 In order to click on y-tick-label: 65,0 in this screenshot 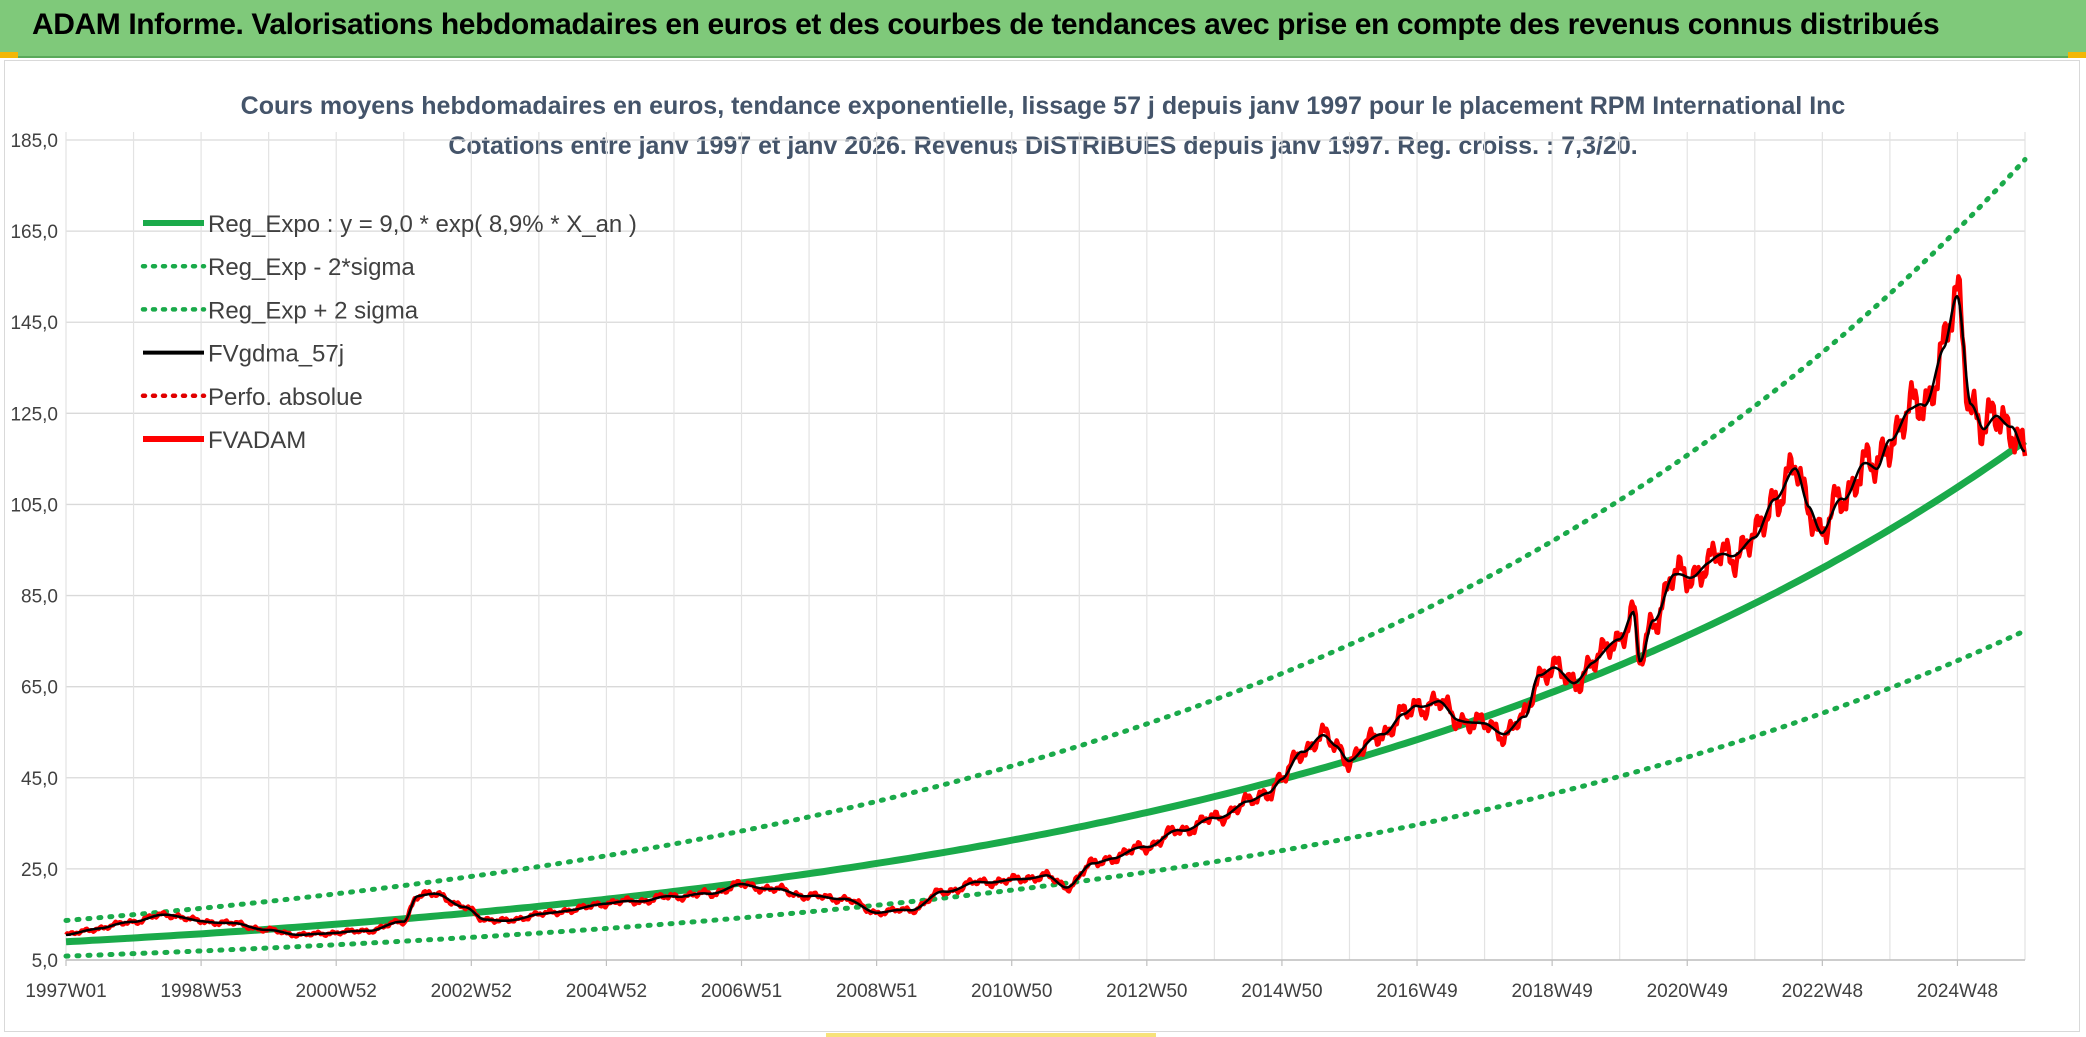, I will do `click(39, 688)`.